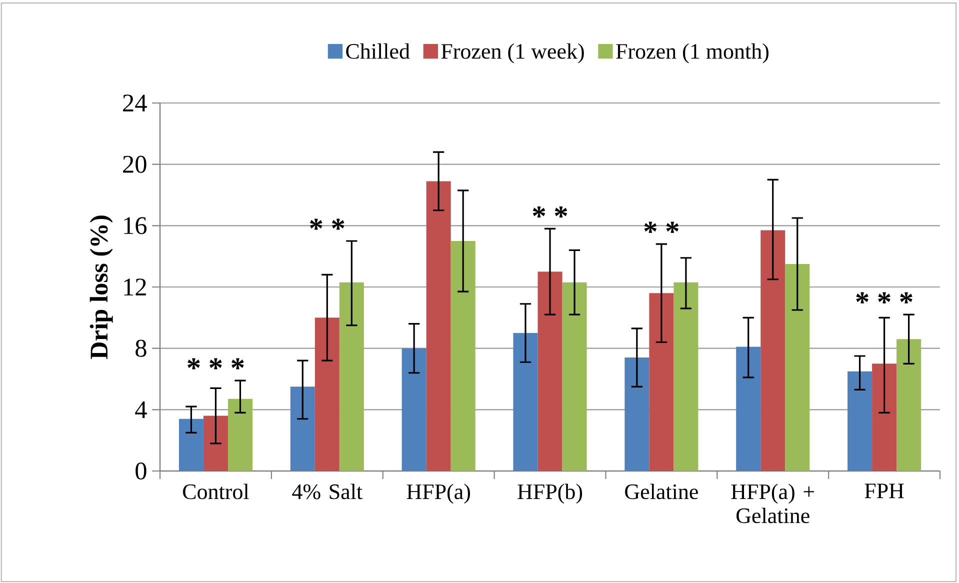 Image resolution: width=959 pixels, height=583 pixels. Describe the element at coordinates (135, 103) in the screenshot. I see `y-tick-label: 24` at that location.